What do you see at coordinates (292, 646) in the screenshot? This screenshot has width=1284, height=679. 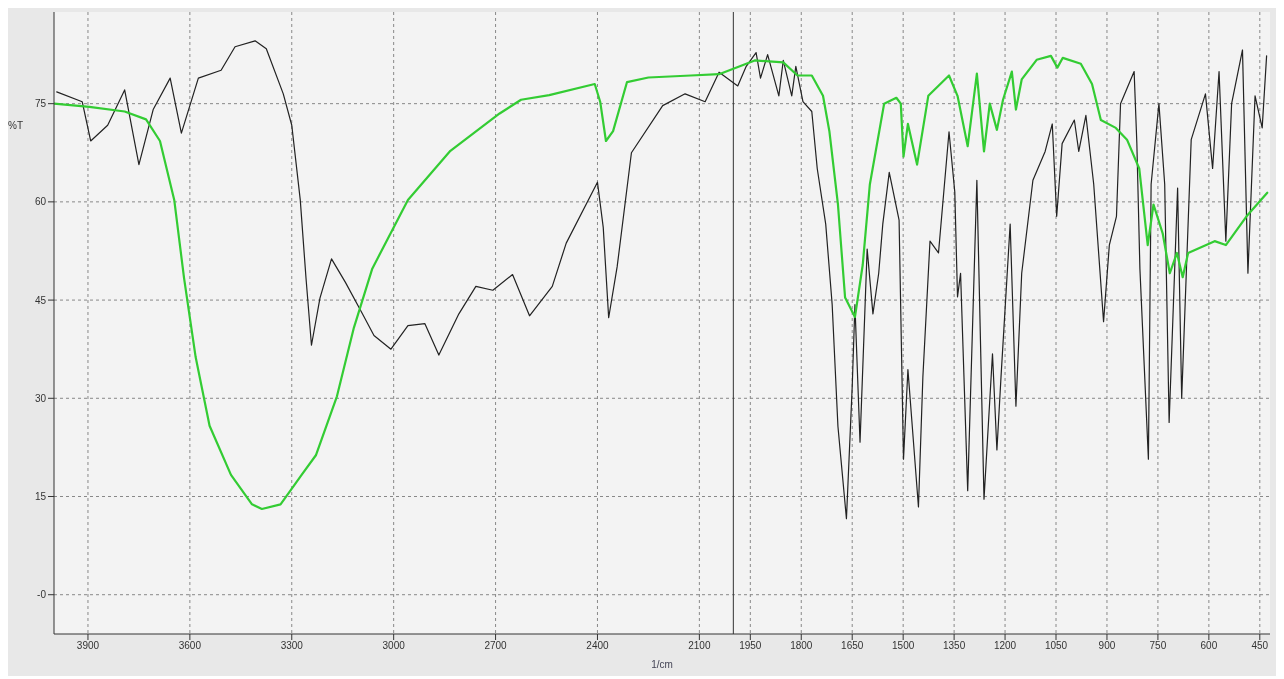 I see `x-tick-label: 3300` at bounding box center [292, 646].